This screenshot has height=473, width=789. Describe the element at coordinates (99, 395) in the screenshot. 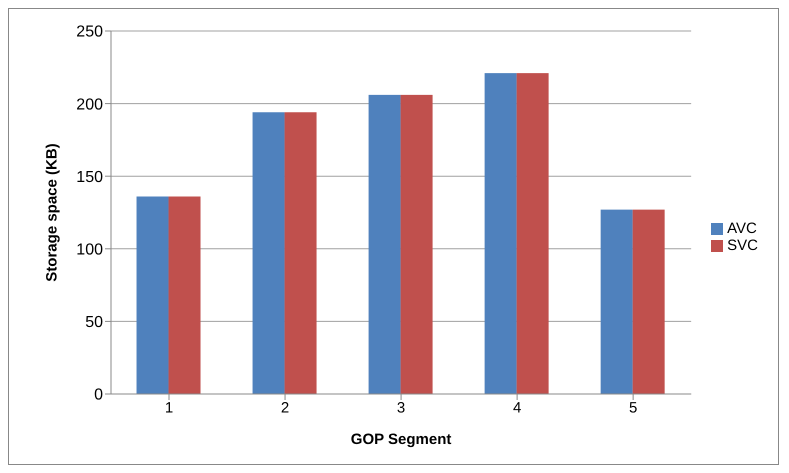

I see `y-tick-label: 0` at that location.